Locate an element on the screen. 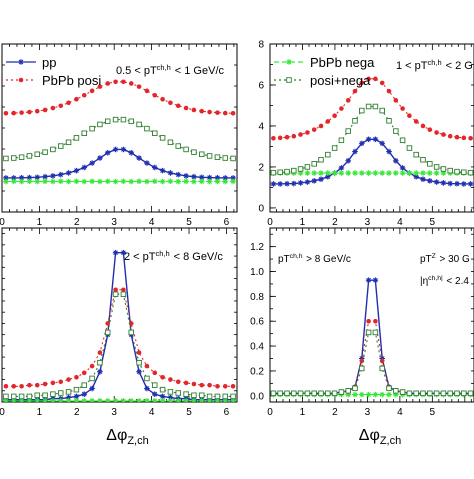 Image resolution: width=474 pixels, height=479 pixels. series-line-sum is located at coordinates (371, 362).